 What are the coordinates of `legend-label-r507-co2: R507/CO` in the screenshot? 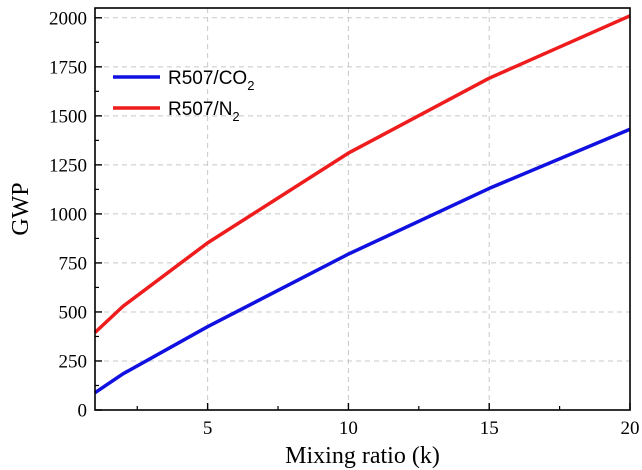 It's located at (207, 78).